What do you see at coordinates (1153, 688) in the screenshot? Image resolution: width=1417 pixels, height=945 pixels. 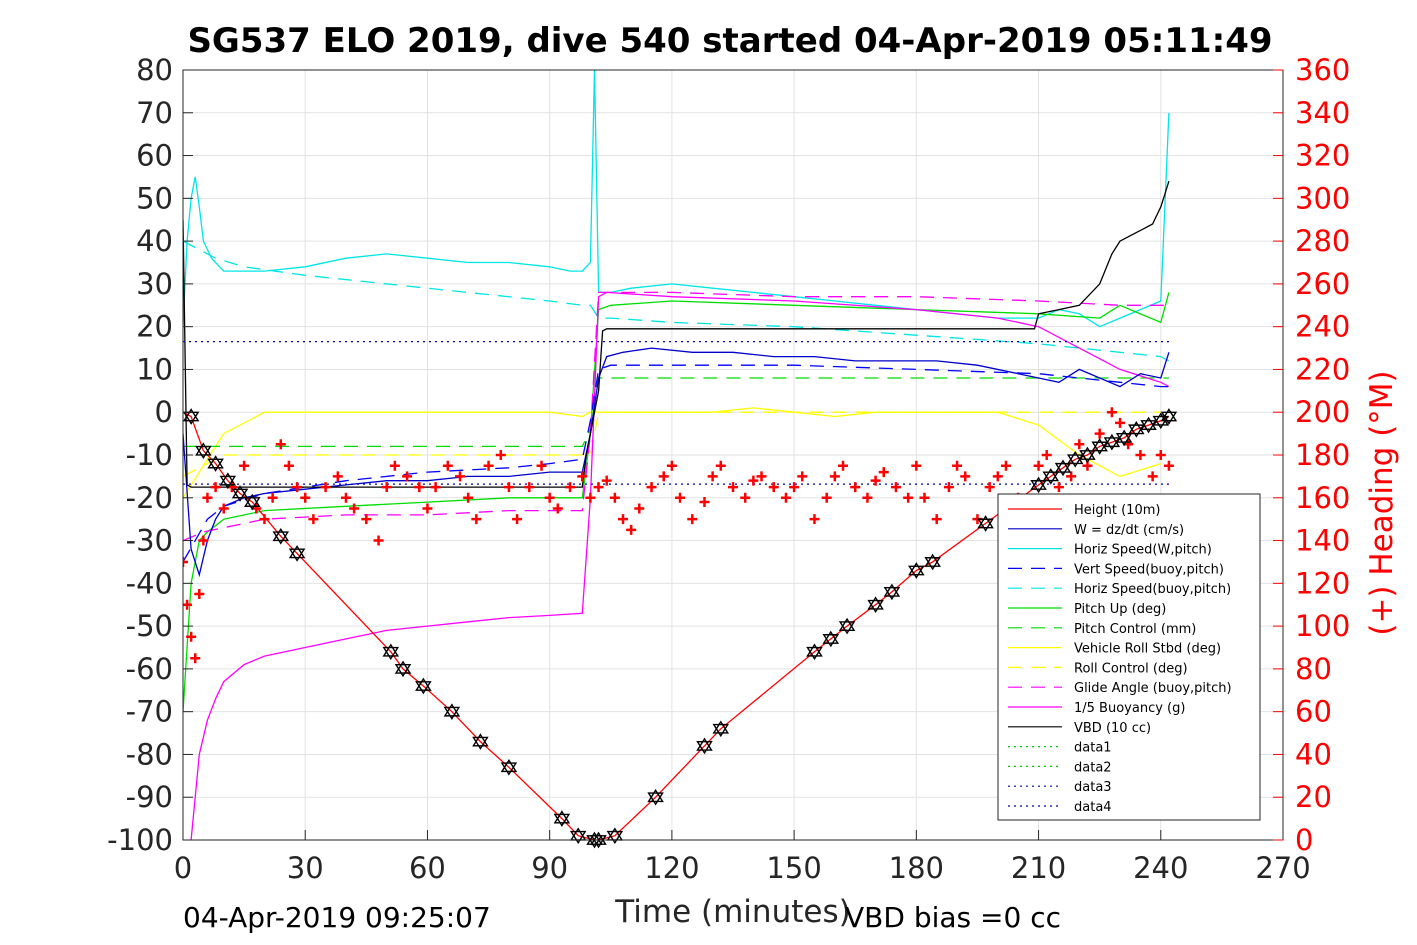 I see `legend-entry: Glide Angle (buoy,pitch)` at bounding box center [1153, 688].